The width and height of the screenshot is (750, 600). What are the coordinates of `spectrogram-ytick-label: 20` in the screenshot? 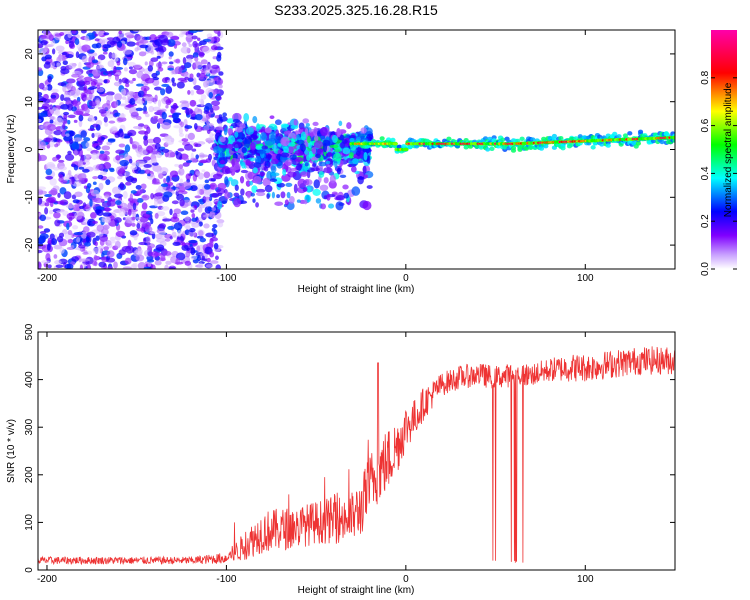 It's located at (29, 54).